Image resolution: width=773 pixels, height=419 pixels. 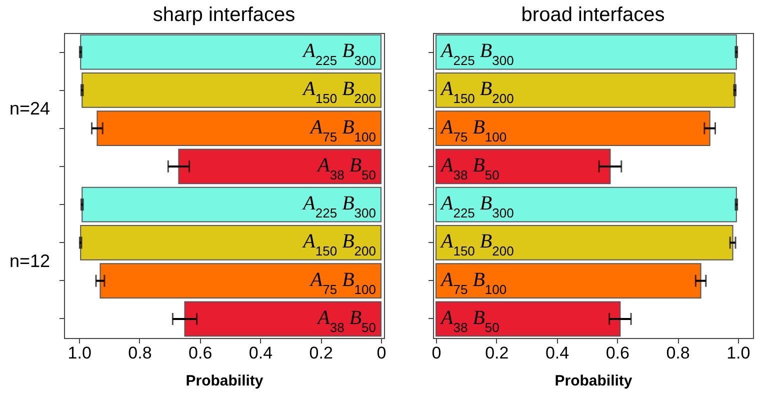 I want to click on text: n=12, so click(x=29, y=260).